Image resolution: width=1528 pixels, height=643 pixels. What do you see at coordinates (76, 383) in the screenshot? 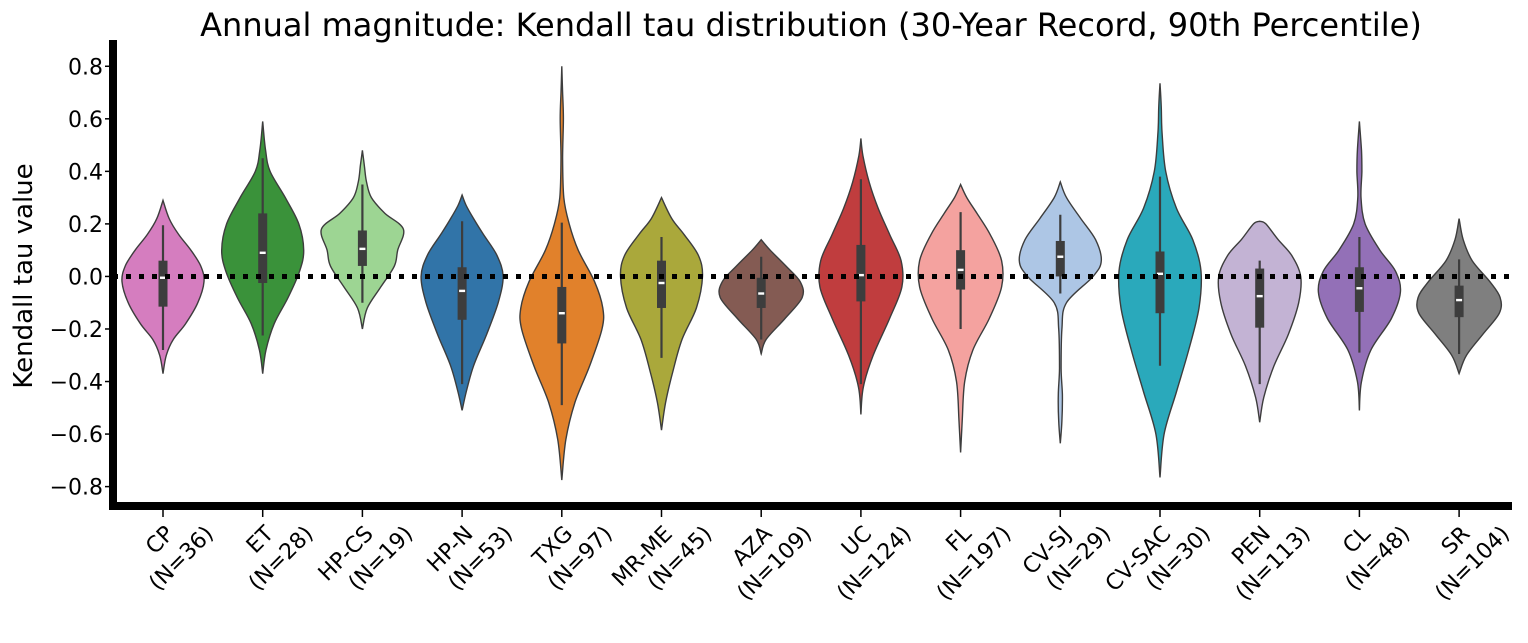
I see `y-tick-label: −0.4` at bounding box center [76, 383].